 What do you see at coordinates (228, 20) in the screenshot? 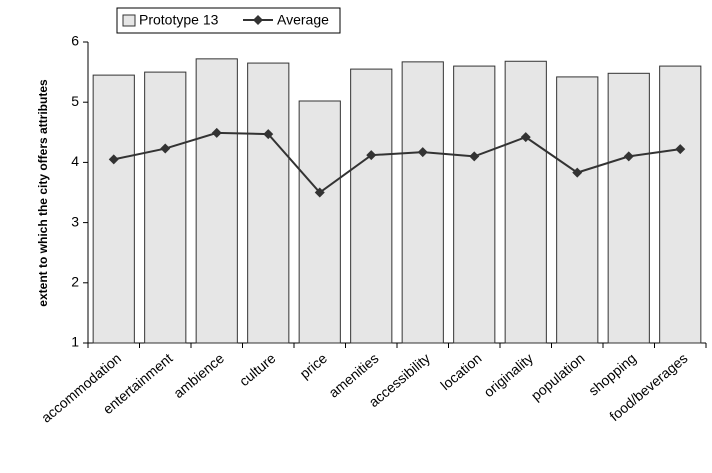
I see `legend-box` at bounding box center [228, 20].